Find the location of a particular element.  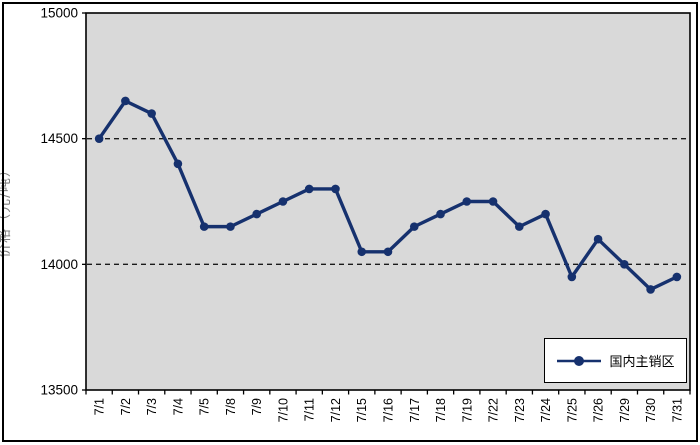

x-tick-label: 7/5 is located at coordinates (205, 406).